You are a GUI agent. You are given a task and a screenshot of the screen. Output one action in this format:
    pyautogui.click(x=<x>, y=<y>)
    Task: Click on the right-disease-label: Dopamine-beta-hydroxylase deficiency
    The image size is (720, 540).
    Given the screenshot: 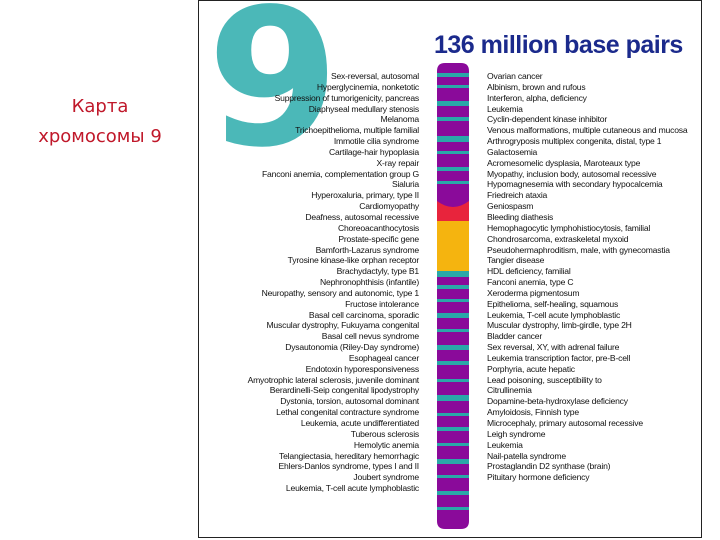 What is the action you would take?
    pyautogui.click(x=557, y=401)
    